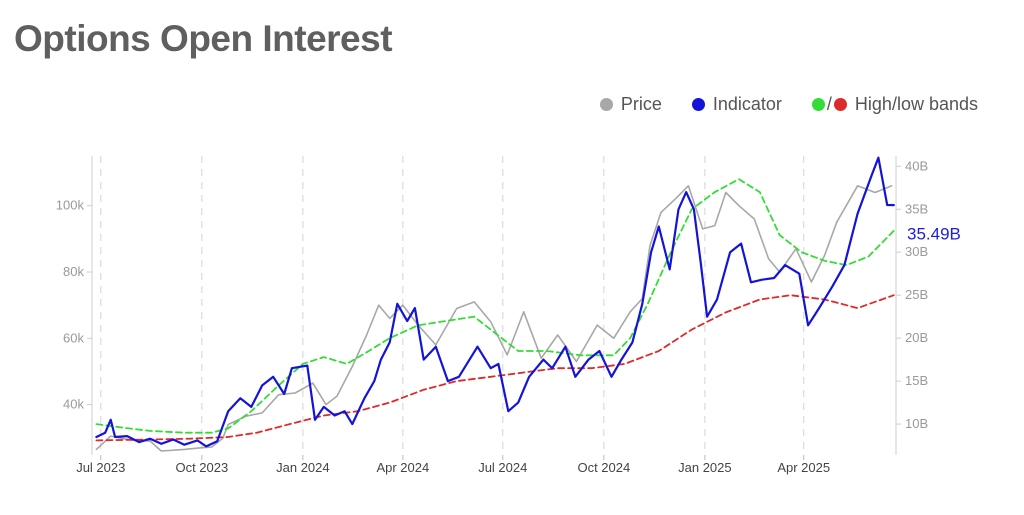  What do you see at coordinates (916, 337) in the screenshot?
I see `right-tick-label: 20B` at bounding box center [916, 337].